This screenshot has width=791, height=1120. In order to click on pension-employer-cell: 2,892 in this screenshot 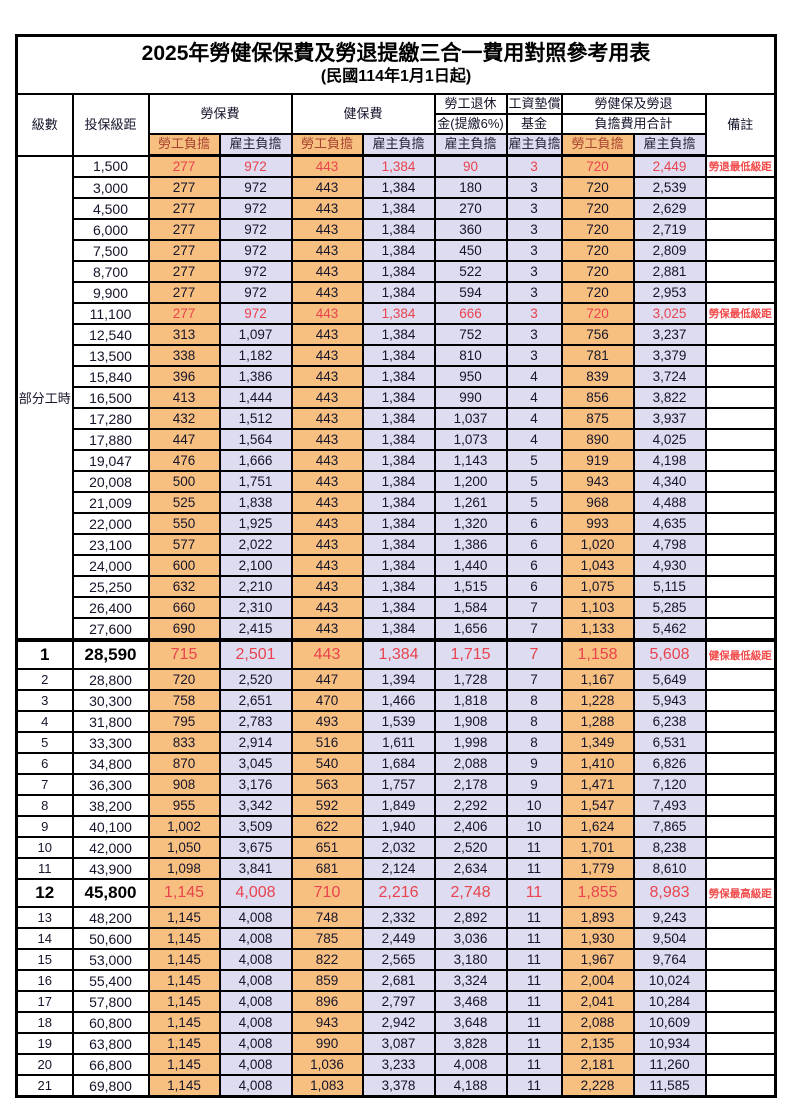, I will do `click(470, 918)`.